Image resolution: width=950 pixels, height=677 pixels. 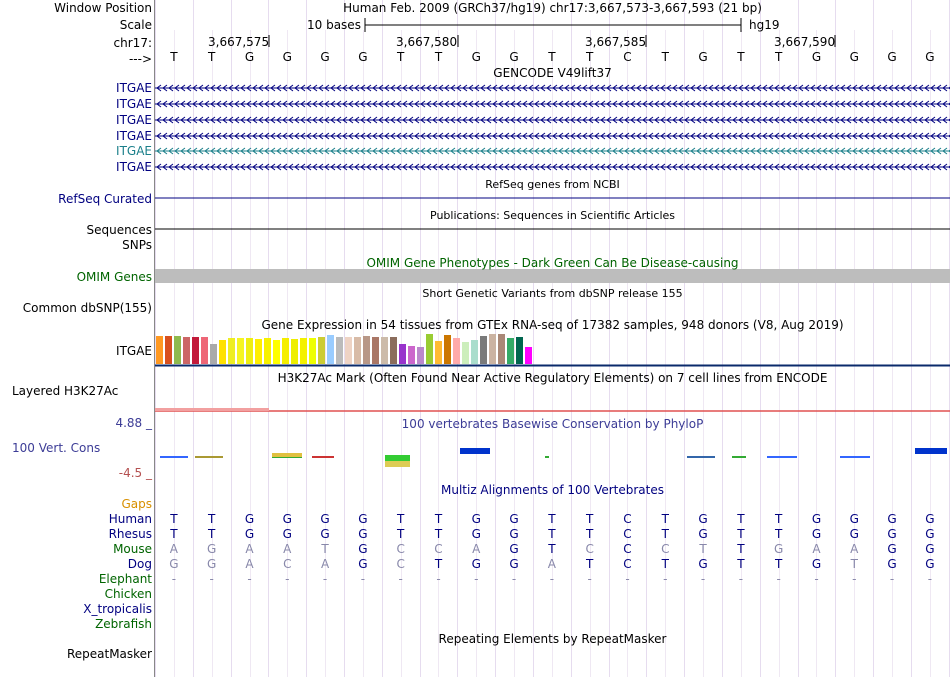 What do you see at coordinates (130, 519) in the screenshot?
I see `label-species-human: Human` at bounding box center [130, 519].